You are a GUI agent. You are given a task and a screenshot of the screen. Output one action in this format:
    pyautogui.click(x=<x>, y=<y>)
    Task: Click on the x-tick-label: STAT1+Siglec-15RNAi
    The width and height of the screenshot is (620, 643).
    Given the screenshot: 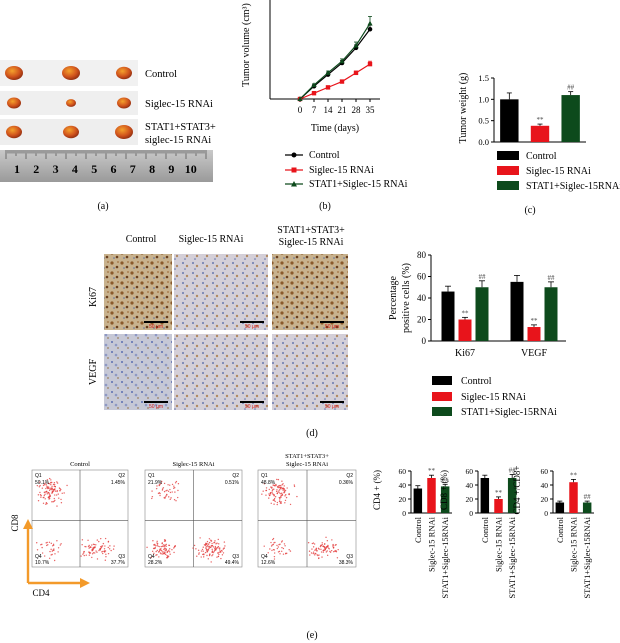 What is the action you would take?
    pyautogui.click(x=445, y=557)
    